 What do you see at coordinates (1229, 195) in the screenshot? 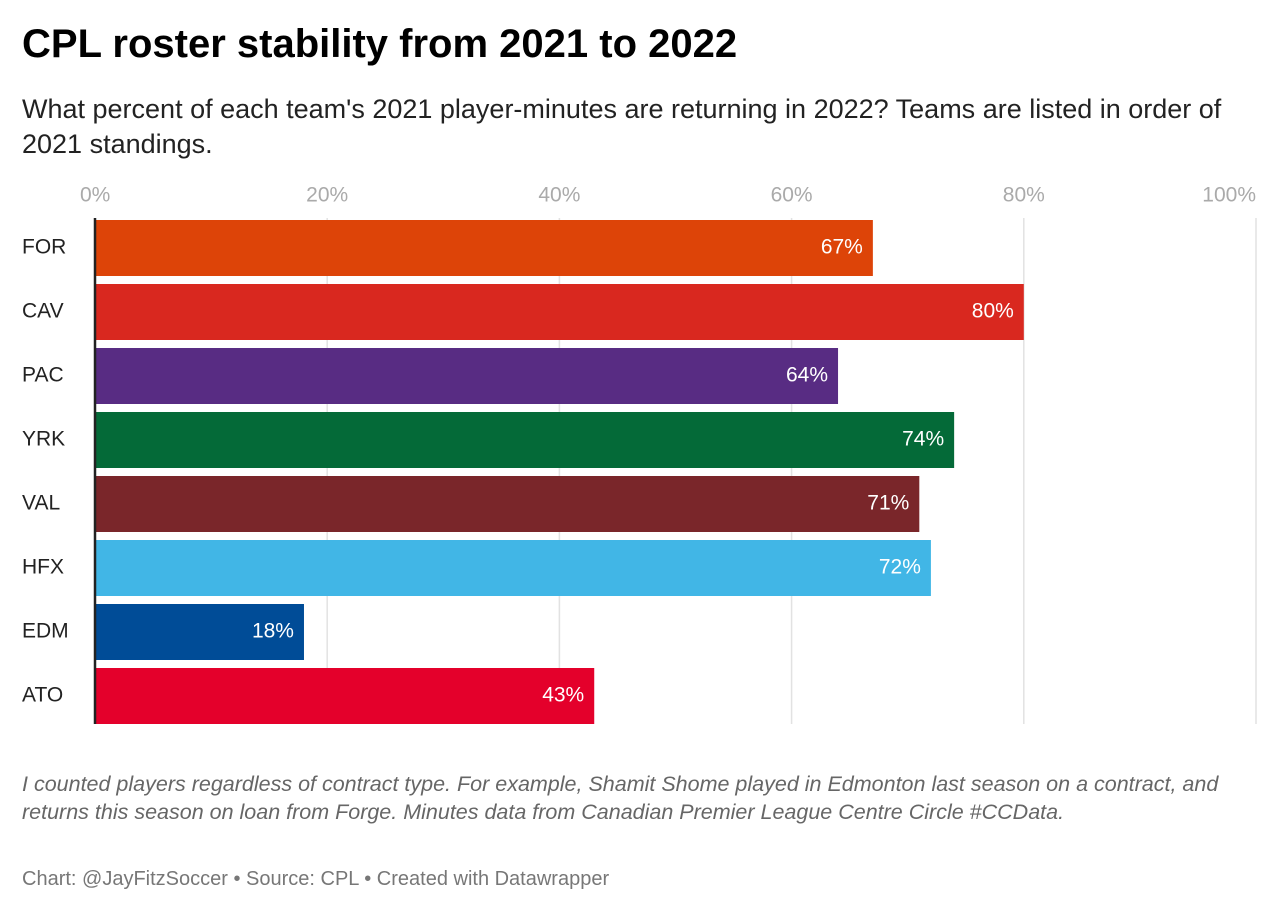
I see `x-tick-label: 100%` at bounding box center [1229, 195].